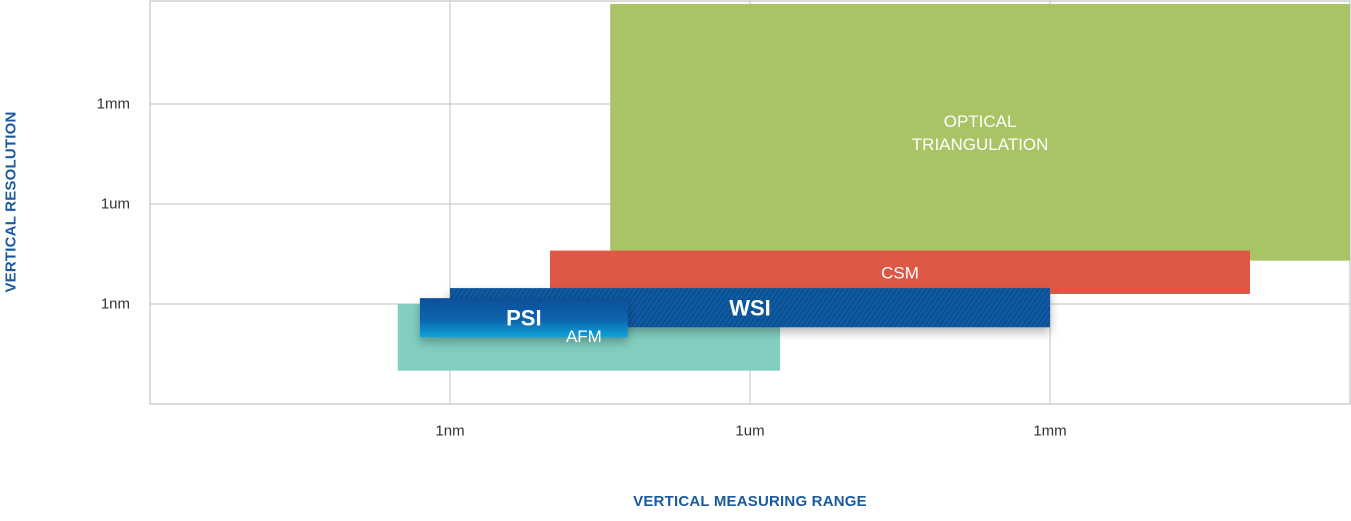 The width and height of the screenshot is (1351, 521). I want to click on region-label-line: PSI, so click(523, 317).